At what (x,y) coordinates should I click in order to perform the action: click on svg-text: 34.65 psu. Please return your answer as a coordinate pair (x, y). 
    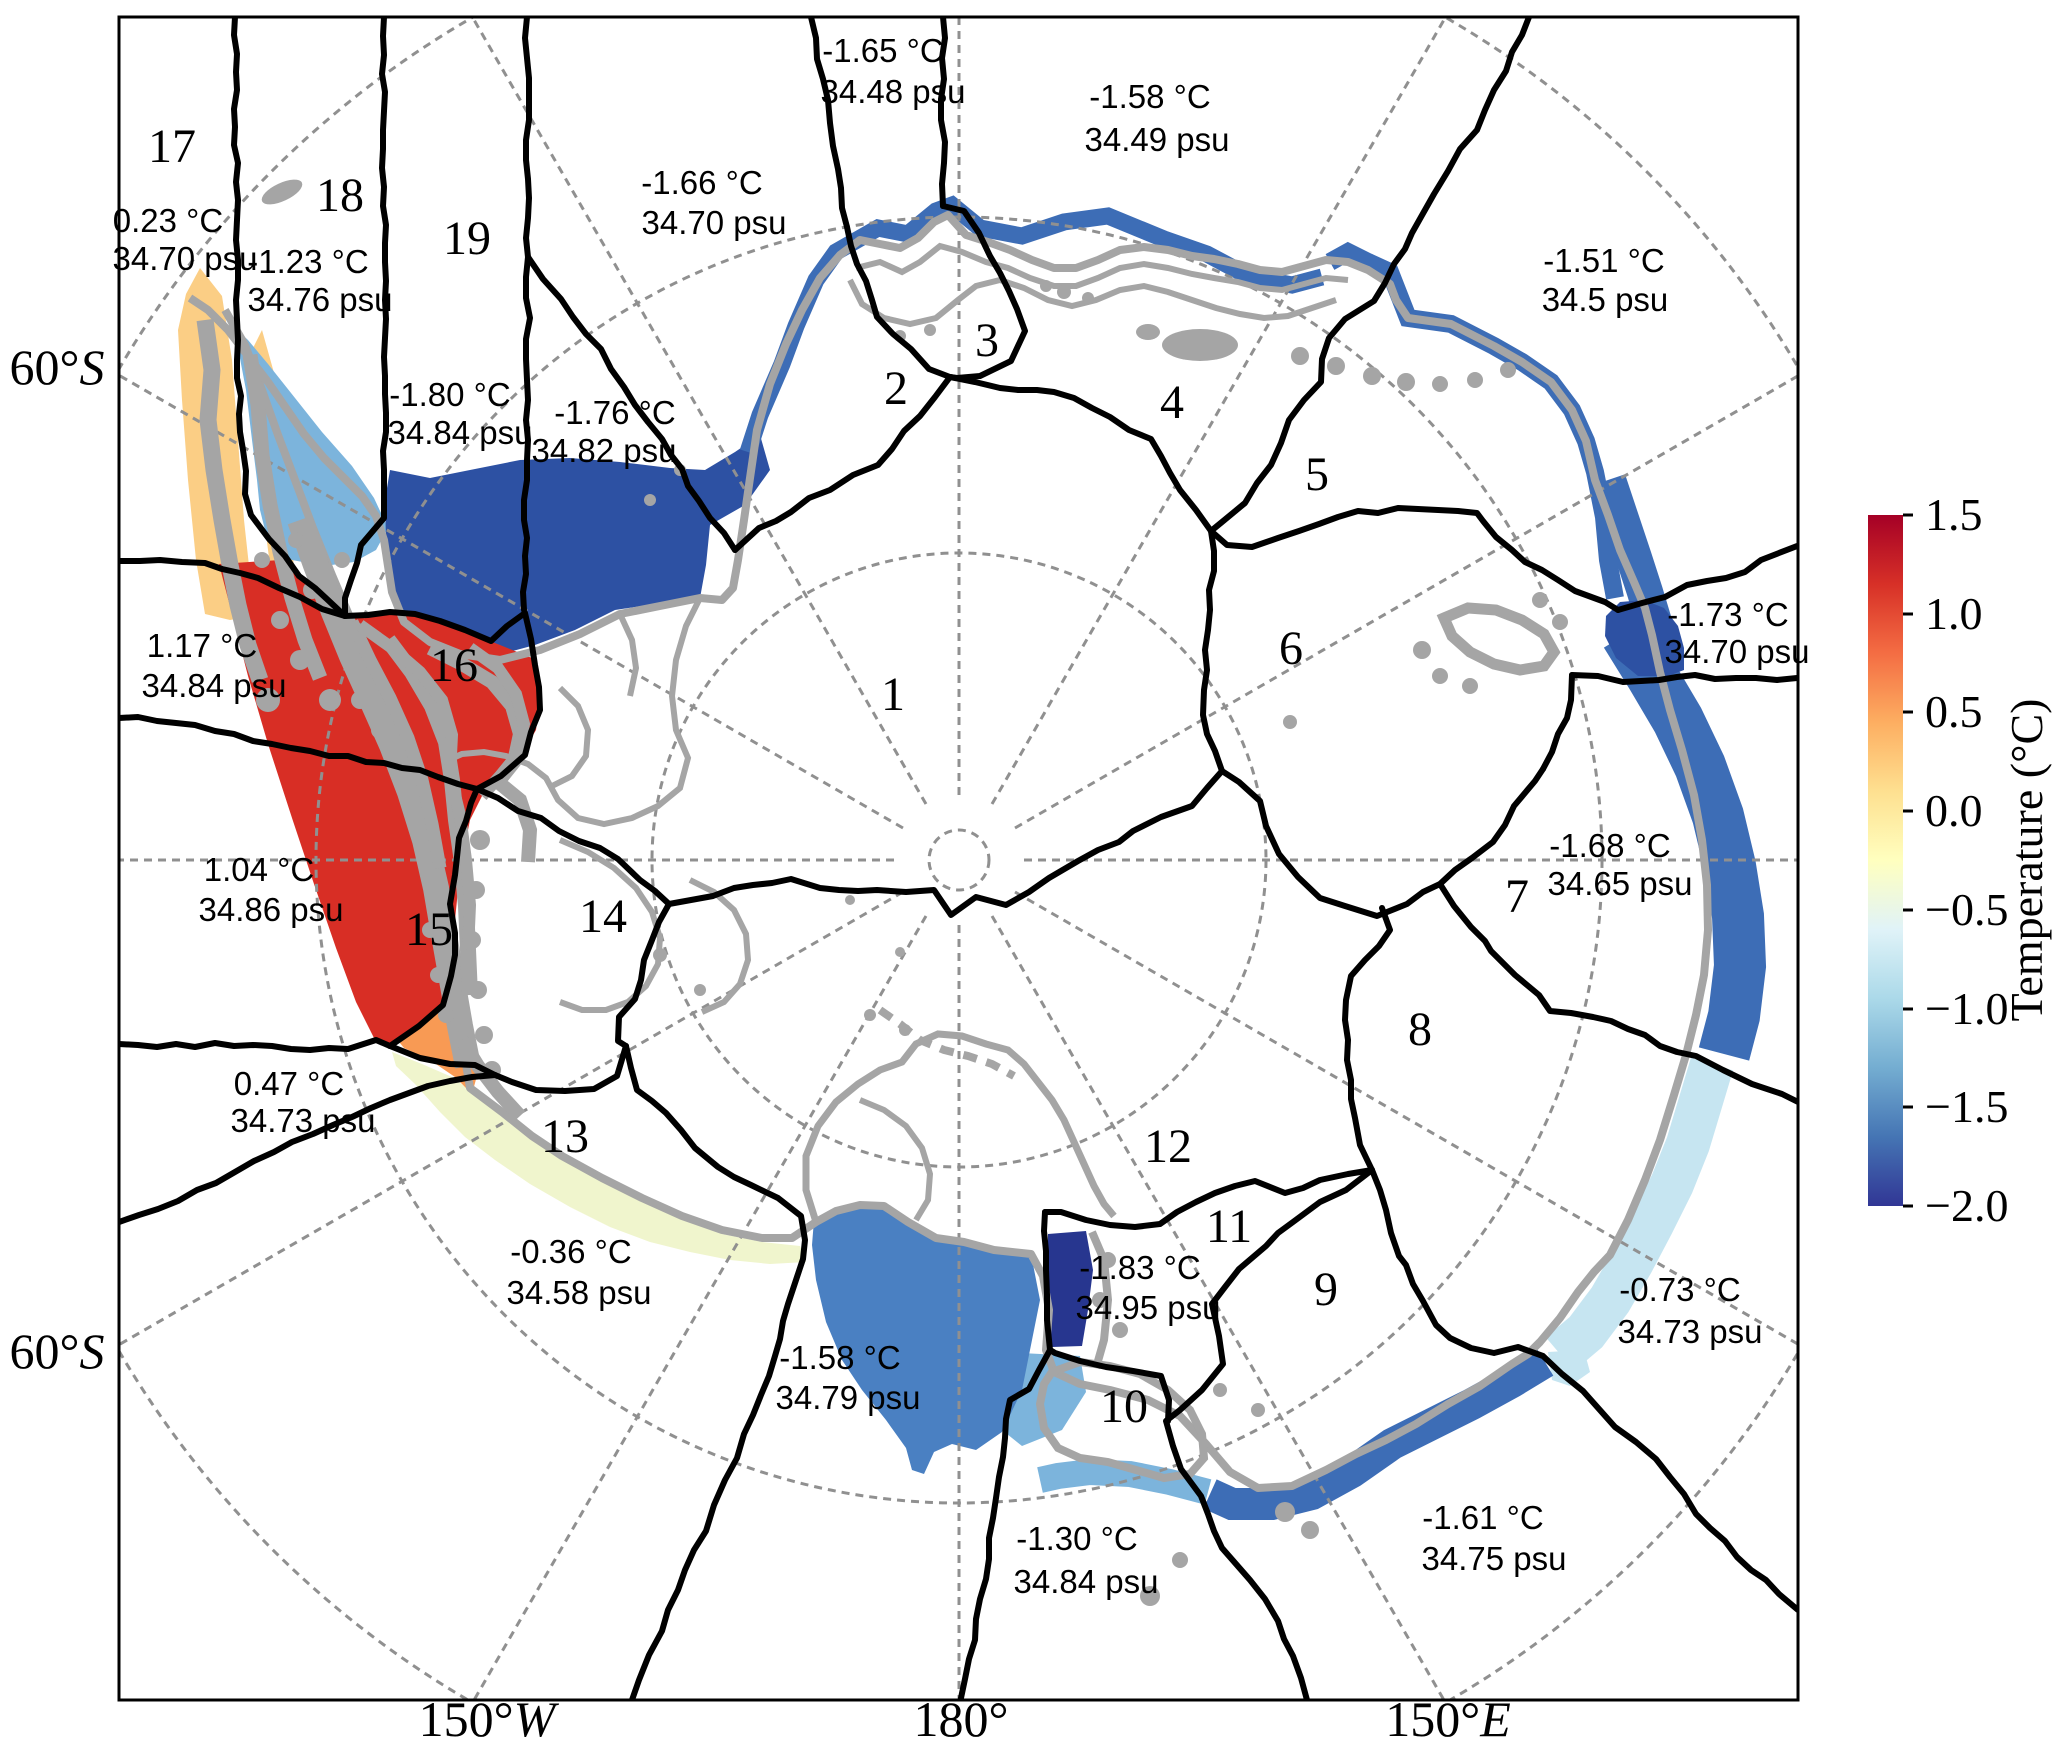
    Looking at the image, I should click on (1620, 883).